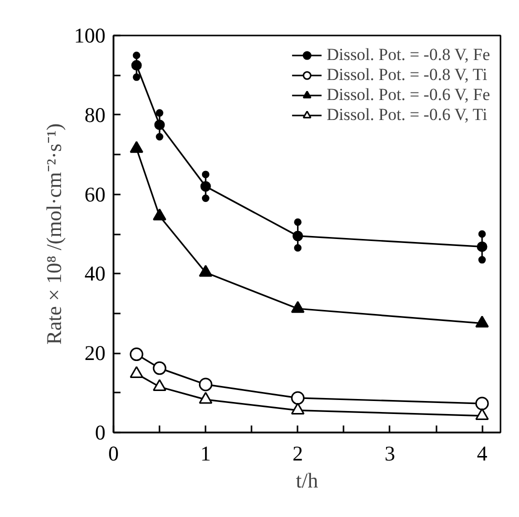  Describe the element at coordinates (390, 454) in the screenshot. I see `x-tick-label: 3` at that location.